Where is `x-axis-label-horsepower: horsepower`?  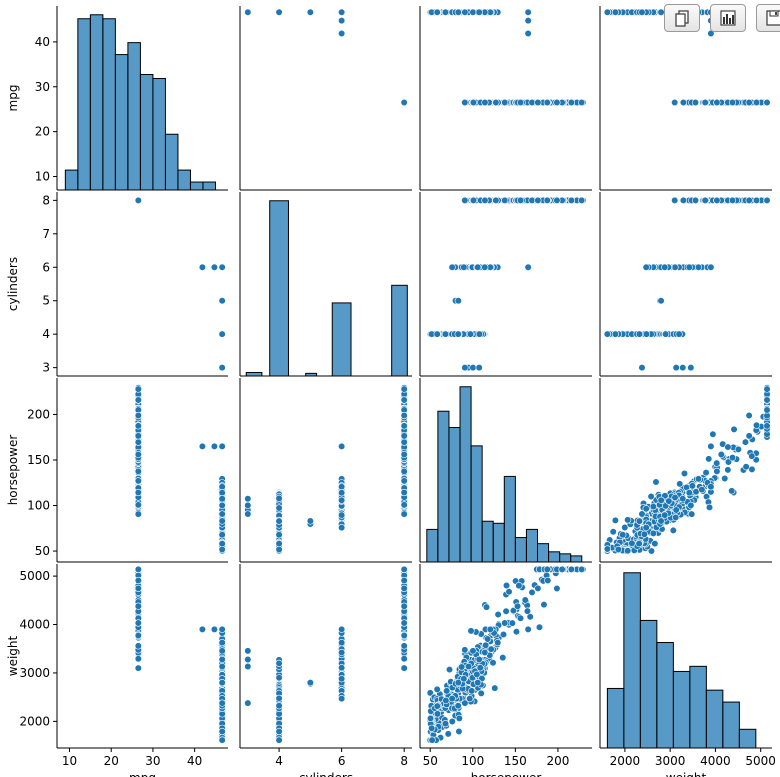
x-axis-label-horsepower: horsepower is located at coordinates (506, 774).